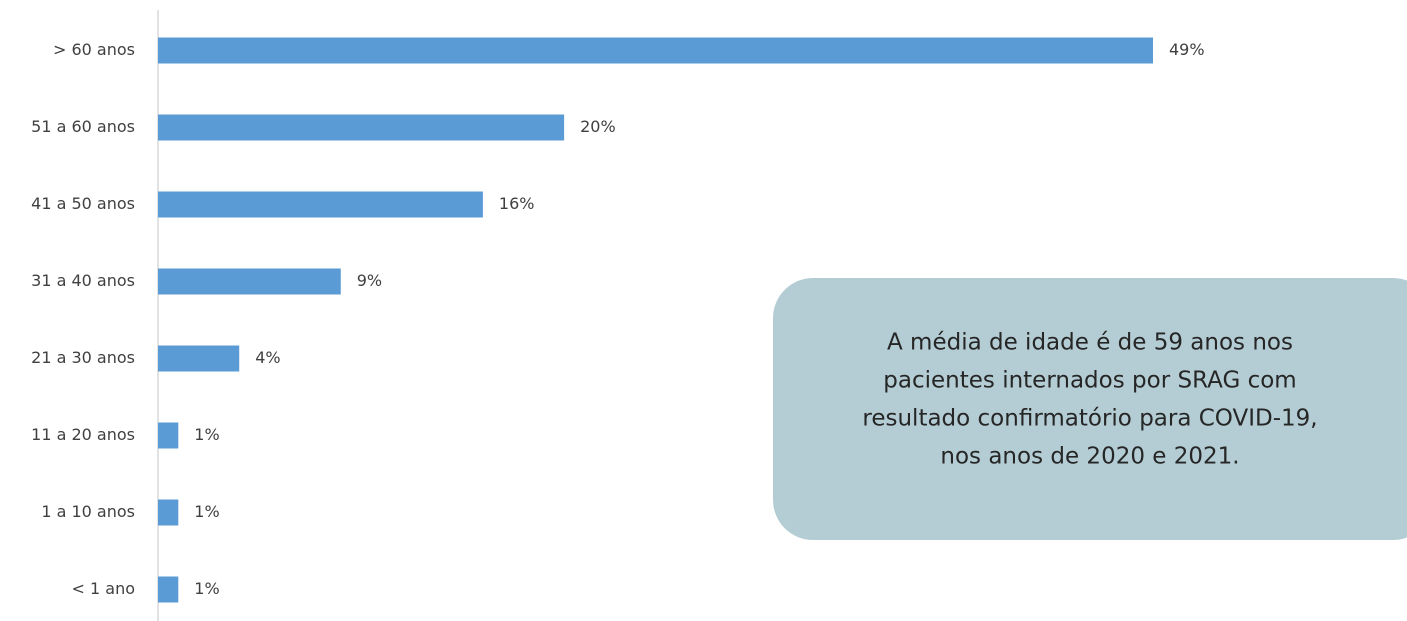 The height and width of the screenshot is (621, 1407). Describe the element at coordinates (104, 588) in the screenshot. I see `category-label: < 1 ano` at that location.